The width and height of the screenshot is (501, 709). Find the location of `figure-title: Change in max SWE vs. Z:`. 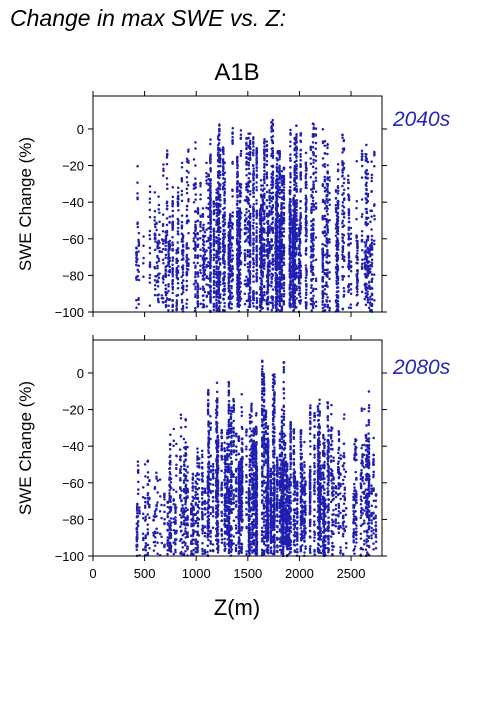

figure-title: Change in max SWE vs. Z: is located at coordinates (148, 18).